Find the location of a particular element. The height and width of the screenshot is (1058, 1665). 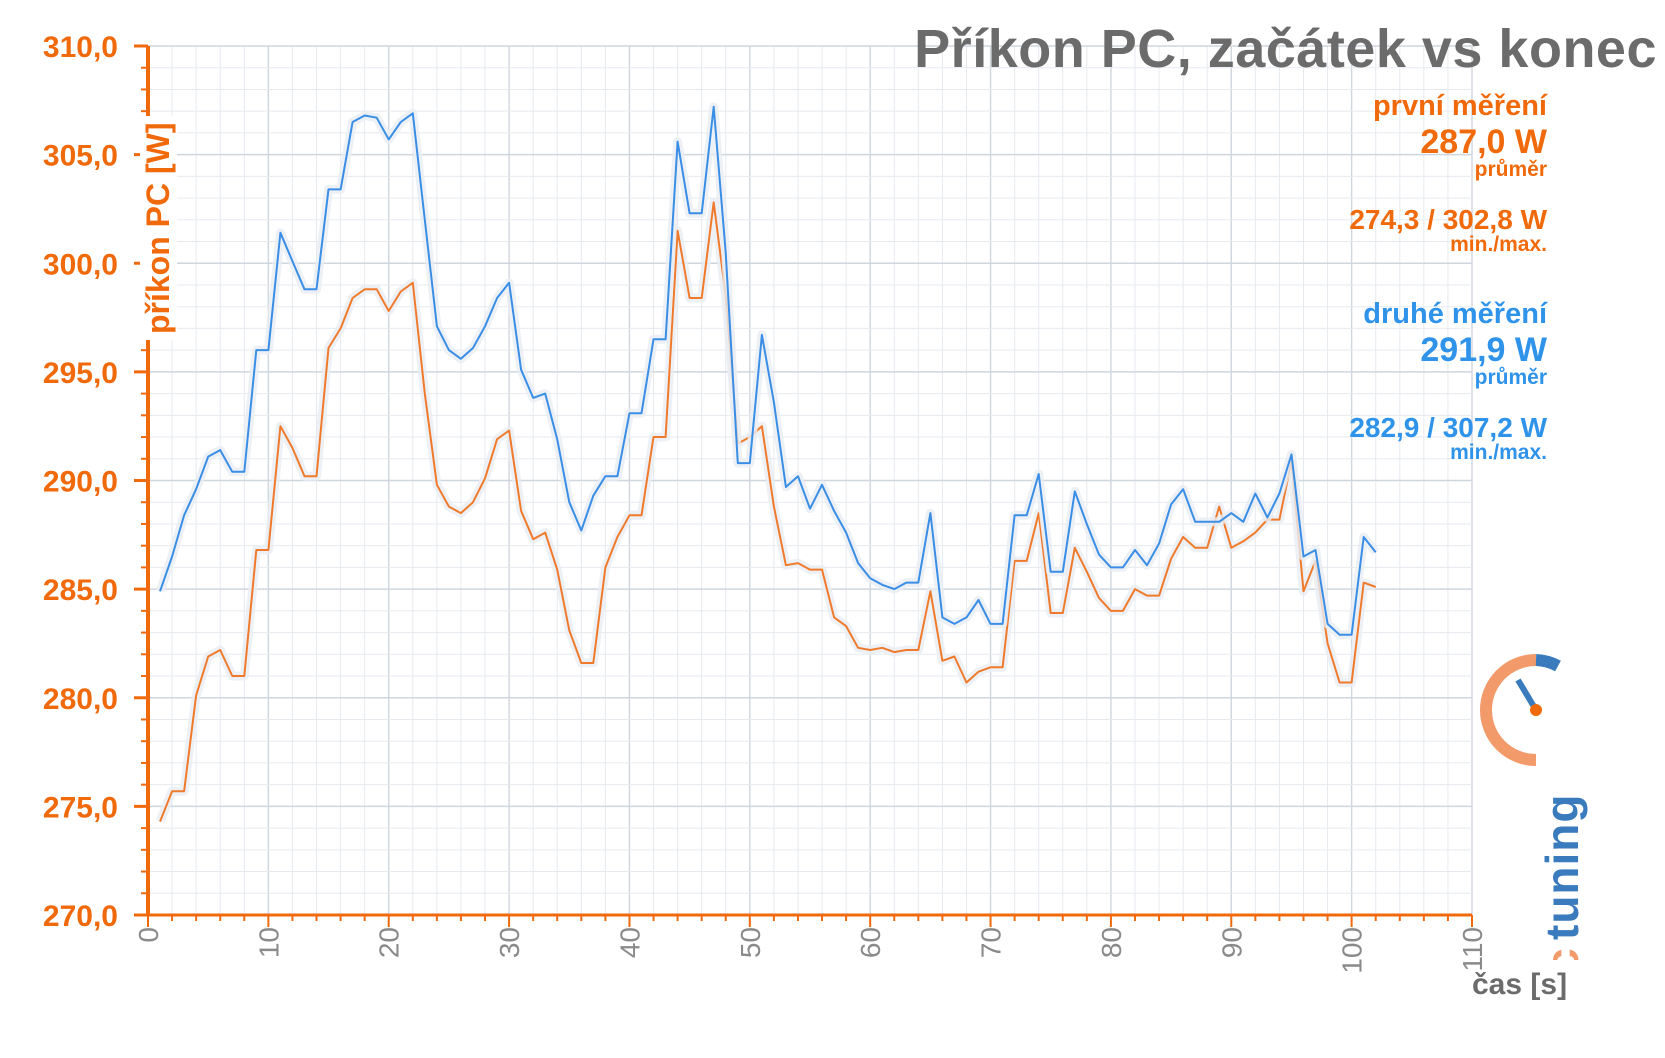

y-tick-label: 275,0 is located at coordinates (80, 807).